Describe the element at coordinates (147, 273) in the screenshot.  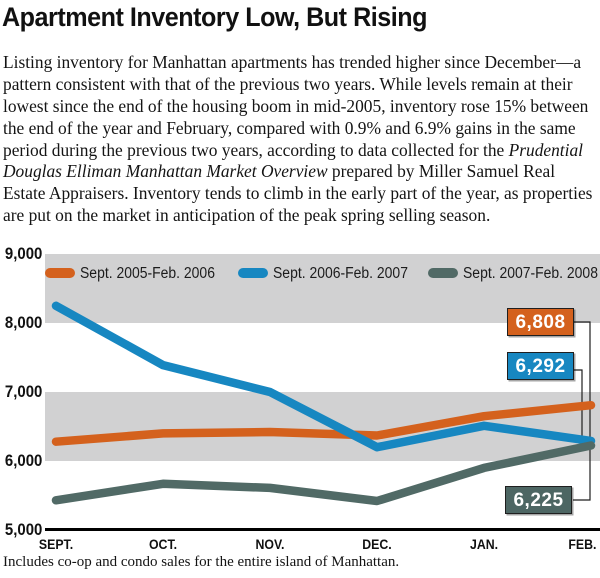
I see `legend-label-2005: Sept. 2005-Feb. 2006` at that location.